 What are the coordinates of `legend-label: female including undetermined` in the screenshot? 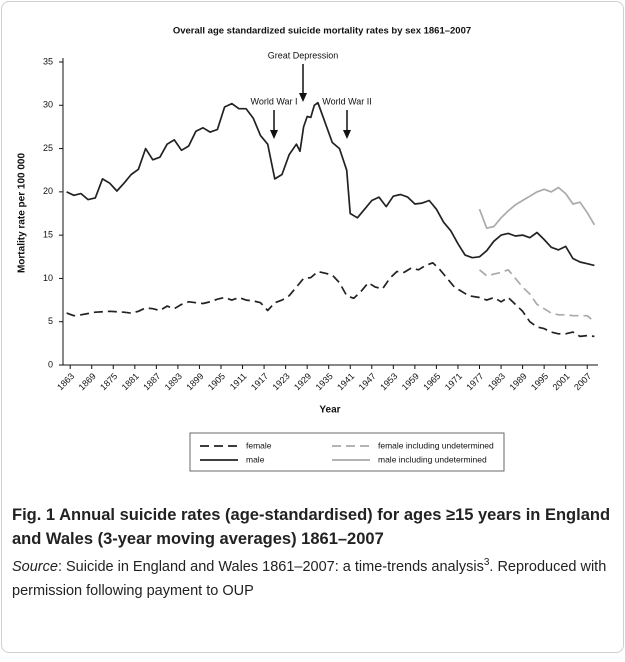 It's located at (436, 445).